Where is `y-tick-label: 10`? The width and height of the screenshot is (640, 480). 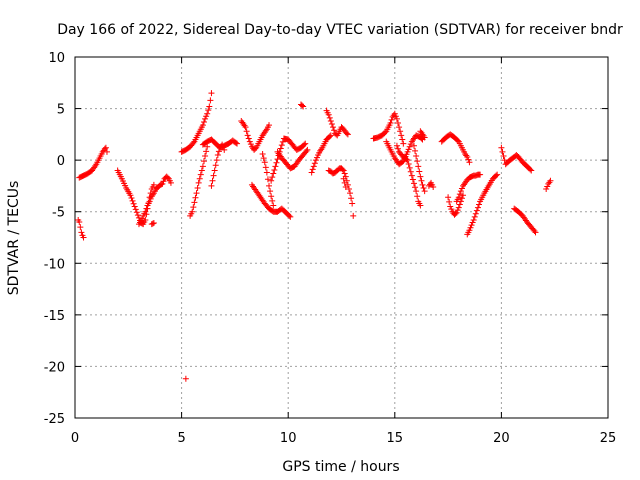
y-tick-label: 10 is located at coordinates (56, 58).